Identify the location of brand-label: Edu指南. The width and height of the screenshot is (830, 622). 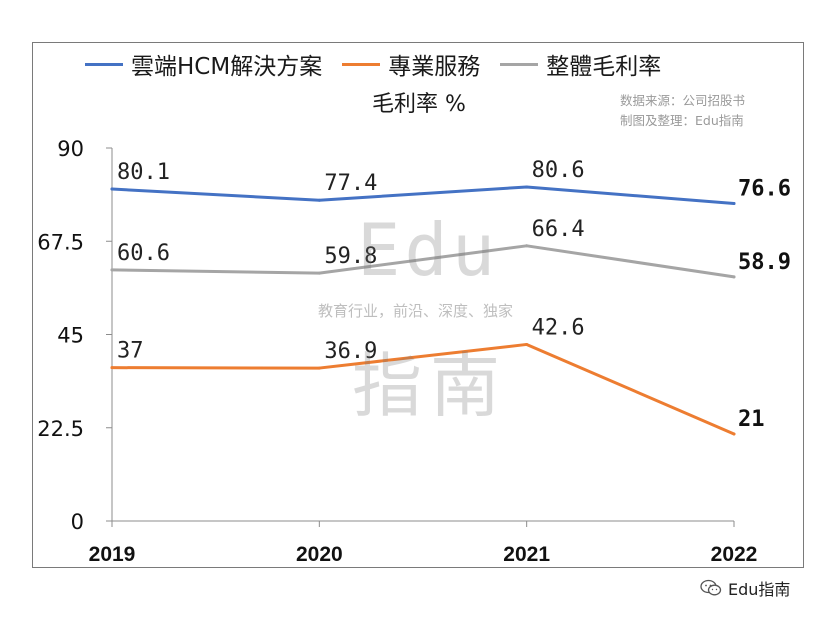
(759, 589).